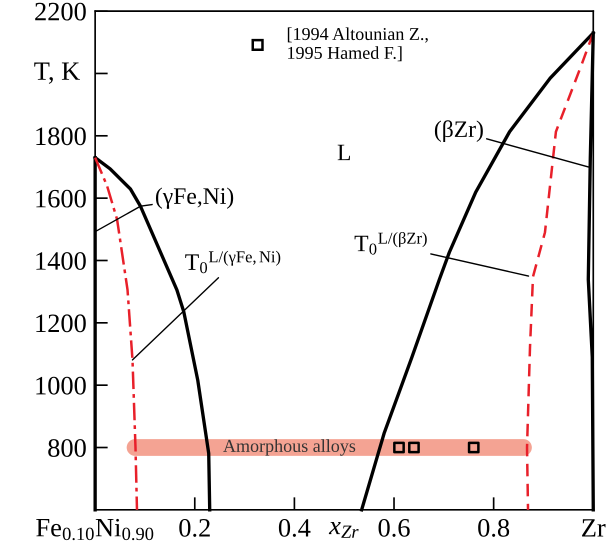  Describe the element at coordinates (57, 73) in the screenshot. I see `y-axis-title: T, K` at that location.